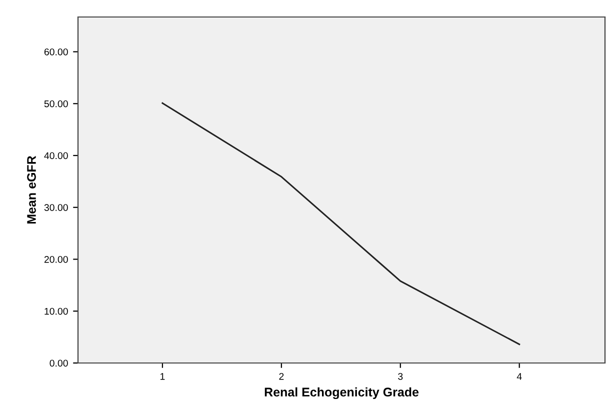 This screenshot has width=607, height=406. I want to click on y-tick-label: 40.00, so click(56, 156).